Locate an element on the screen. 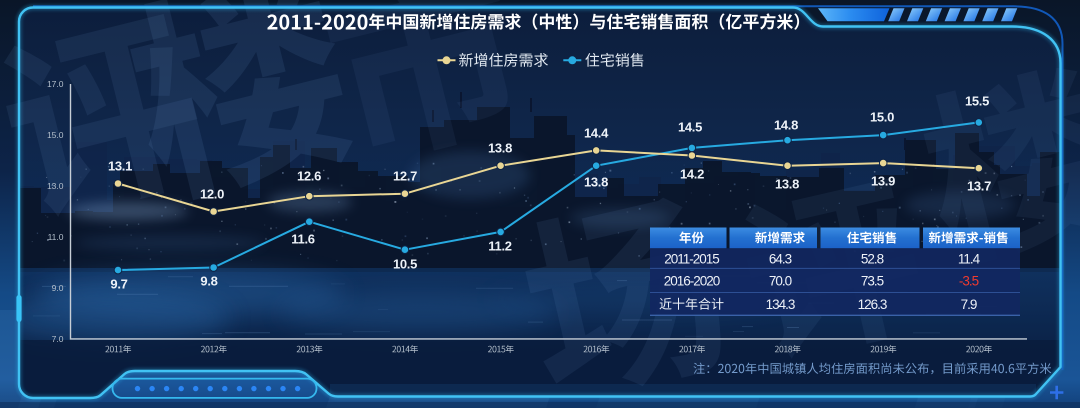 This screenshot has width=1080, height=408. svg-text: 2011-2015 is located at coordinates (691, 258).